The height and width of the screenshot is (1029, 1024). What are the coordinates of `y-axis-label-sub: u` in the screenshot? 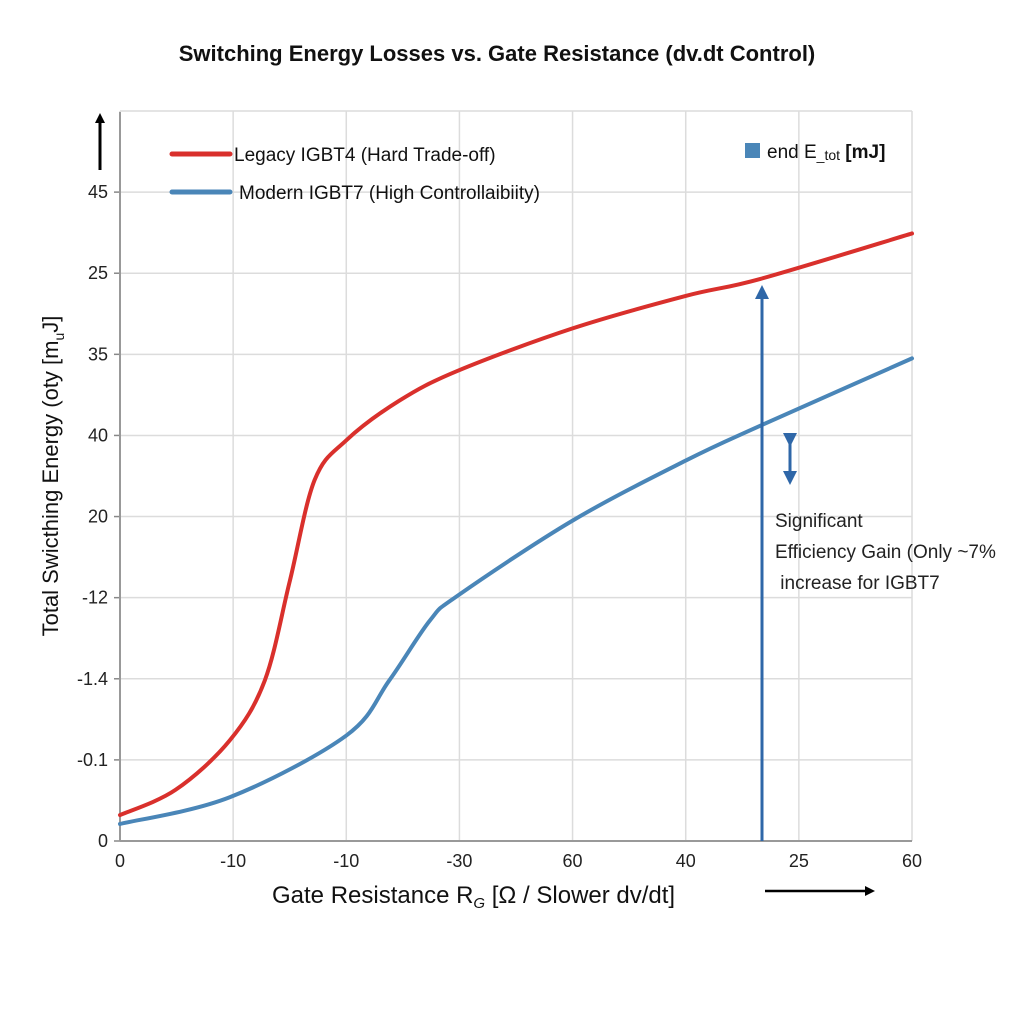 It's located at (59, 337).